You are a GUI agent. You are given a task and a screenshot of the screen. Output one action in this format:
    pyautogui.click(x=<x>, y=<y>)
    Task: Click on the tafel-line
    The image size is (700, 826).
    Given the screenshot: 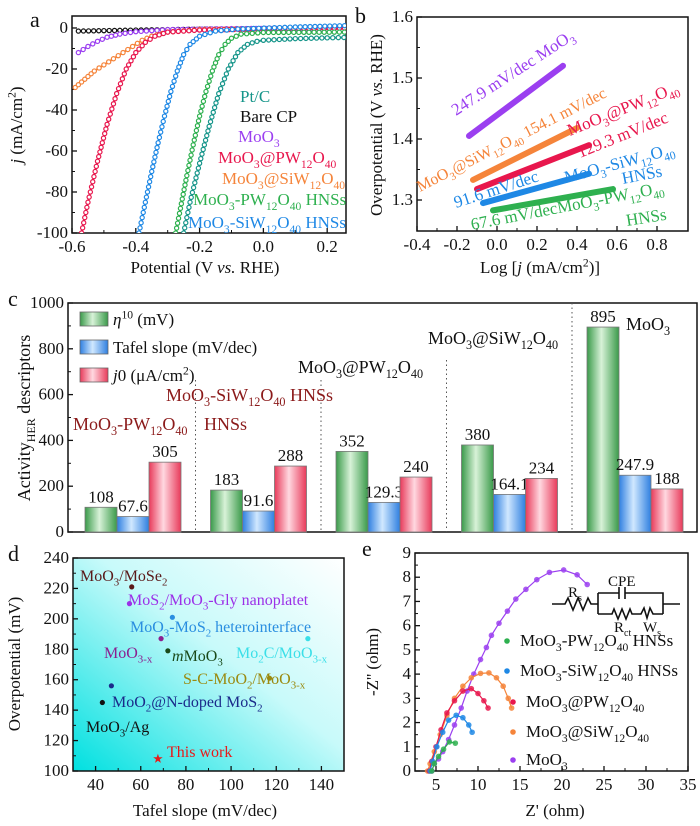 What is the action you would take?
    pyautogui.click(x=553, y=200)
    